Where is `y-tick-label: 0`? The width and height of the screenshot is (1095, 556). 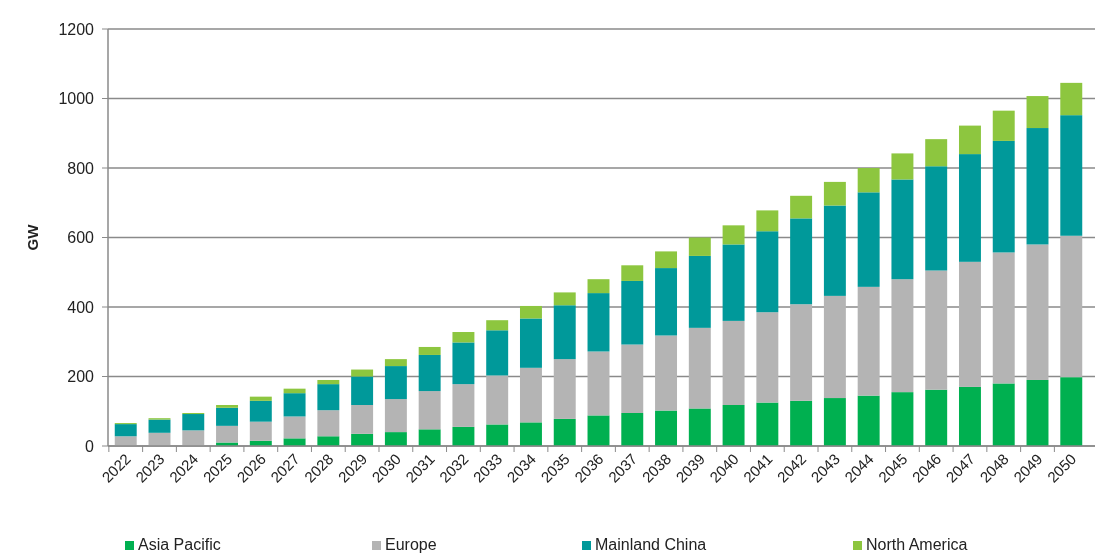
y-tick-label: 0 is located at coordinates (90, 446).